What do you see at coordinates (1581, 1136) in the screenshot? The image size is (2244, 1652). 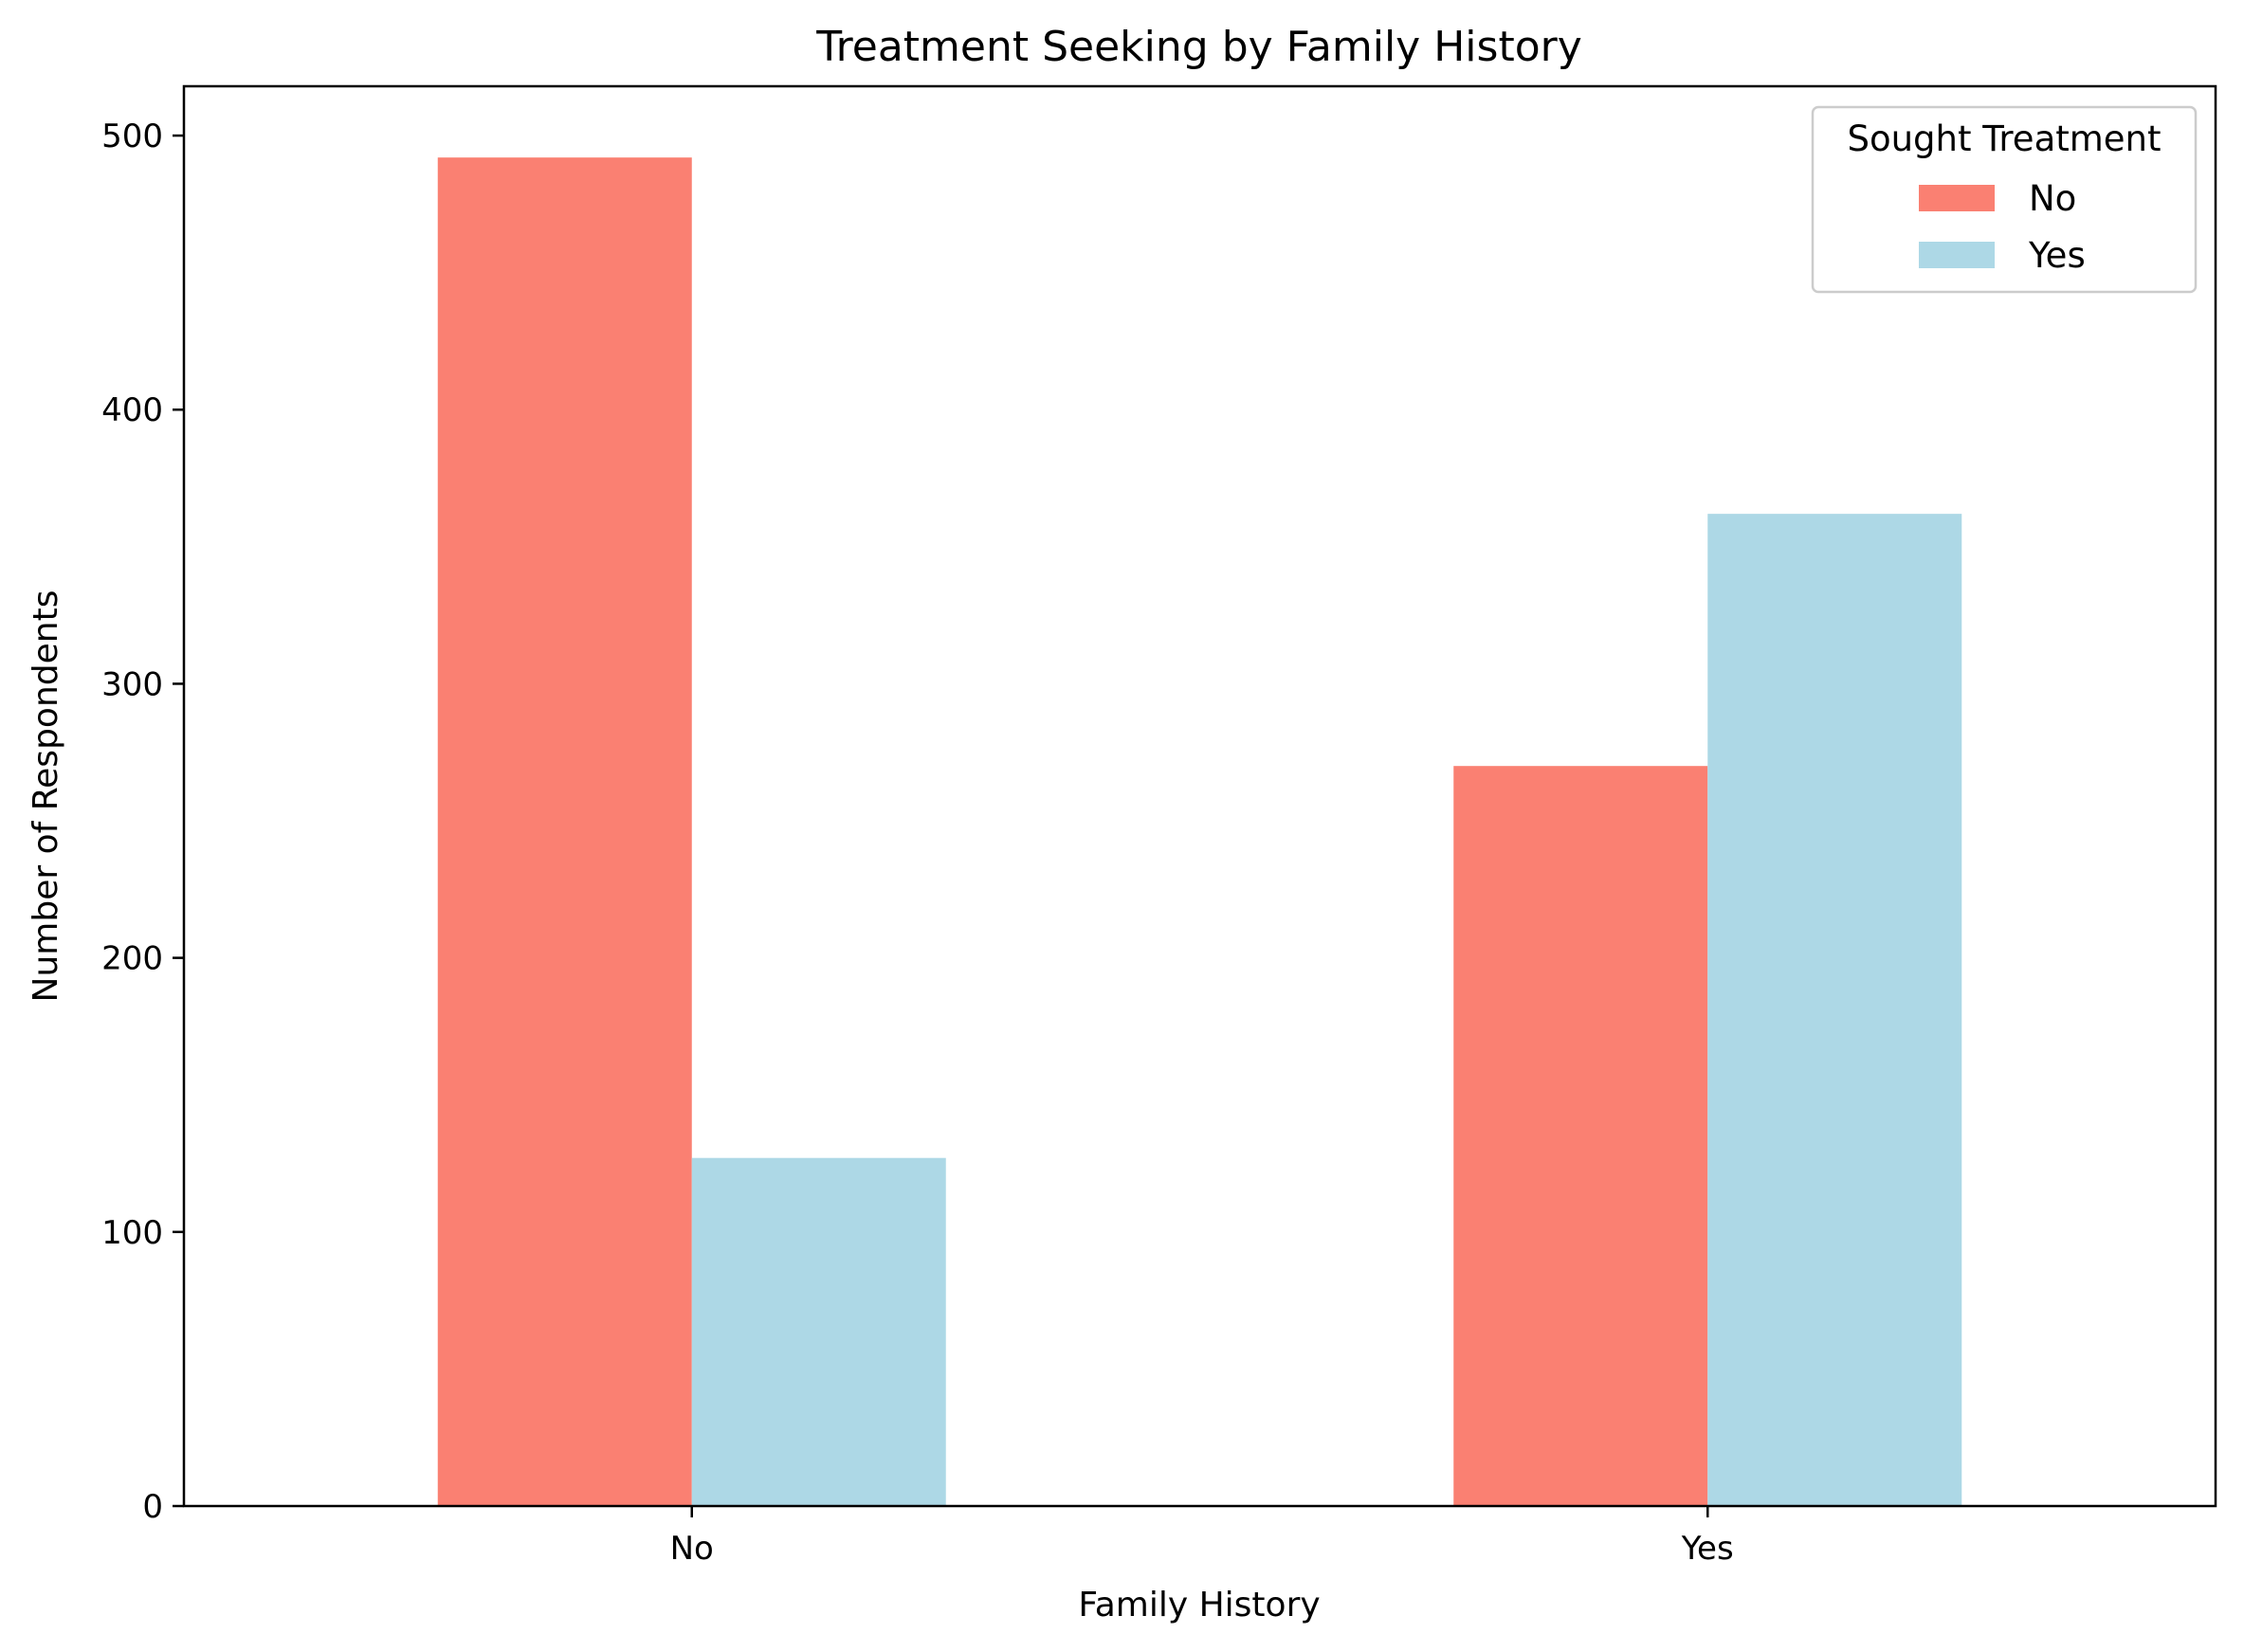 I see `bar-yes-no` at bounding box center [1581, 1136].